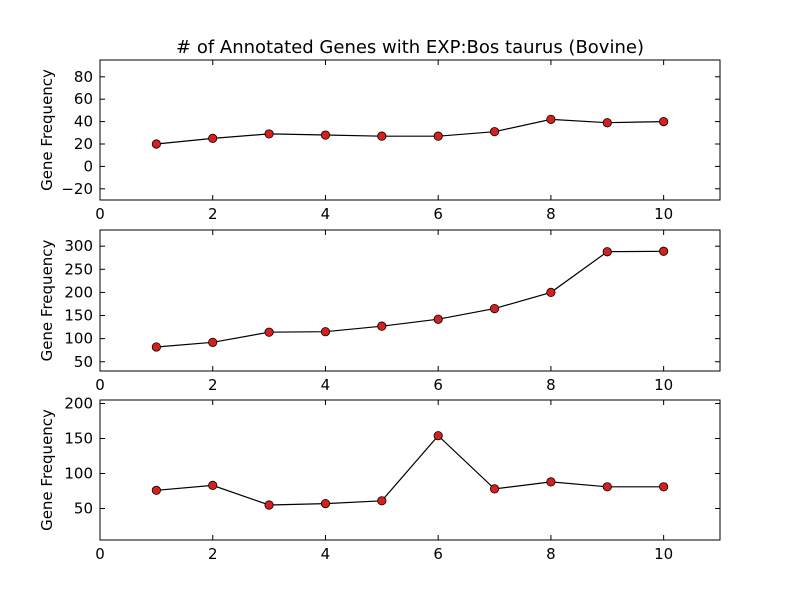 This screenshot has width=800, height=600. Describe the element at coordinates (83, 99) in the screenshot. I see `y-tick-label: 60` at that location.